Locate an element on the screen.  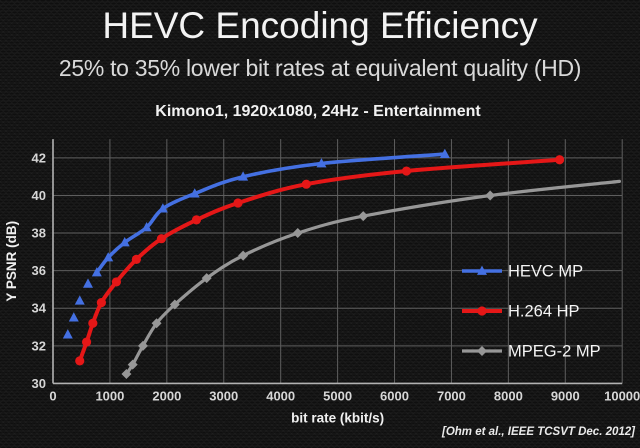
y-tick-label: 40 is located at coordinates (39, 195).